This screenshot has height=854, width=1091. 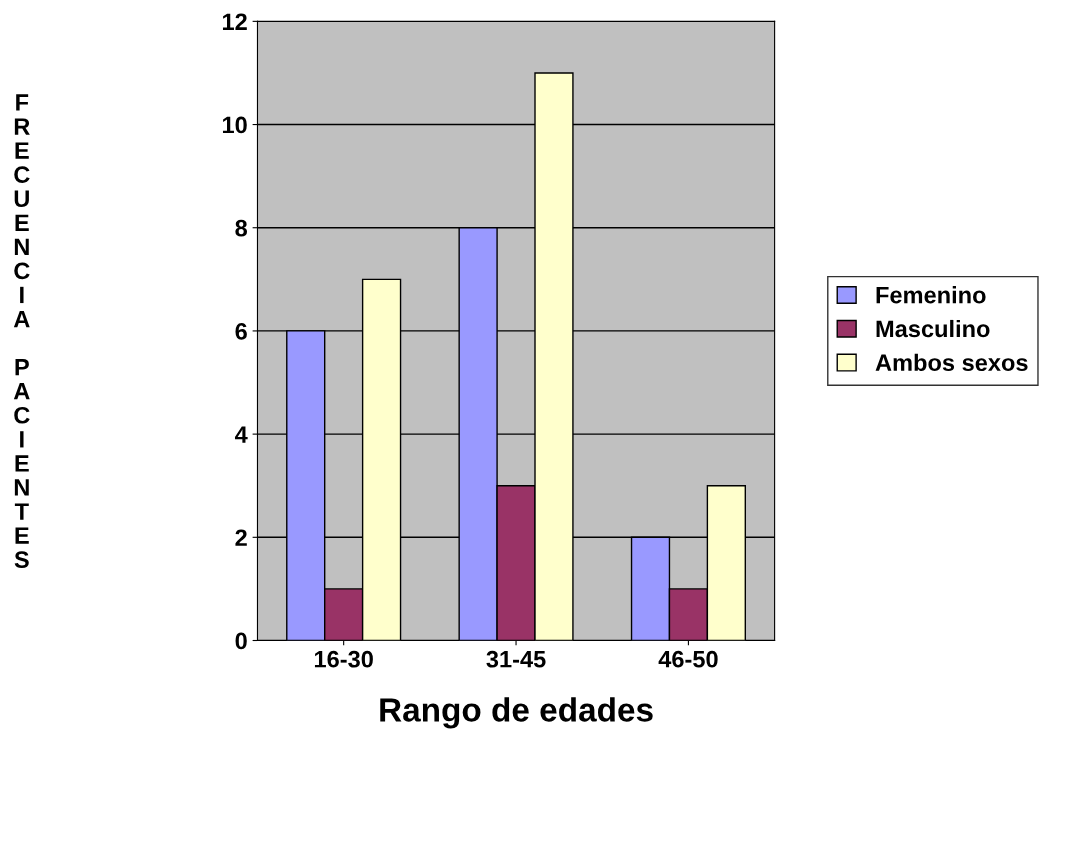 I want to click on y-tick-label: 2, so click(x=241, y=537).